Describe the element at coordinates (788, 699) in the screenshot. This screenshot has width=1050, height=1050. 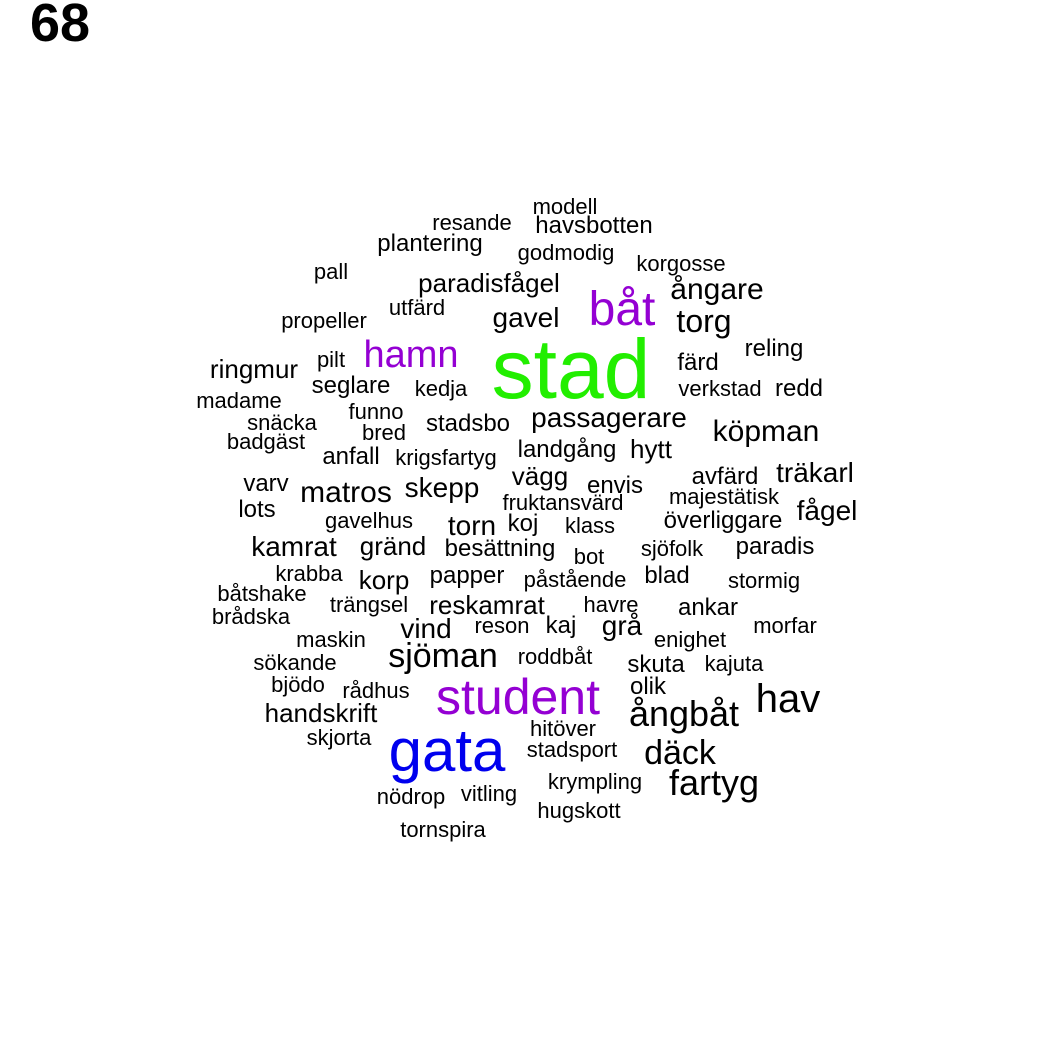
I see `word-hav: hav` at that location.